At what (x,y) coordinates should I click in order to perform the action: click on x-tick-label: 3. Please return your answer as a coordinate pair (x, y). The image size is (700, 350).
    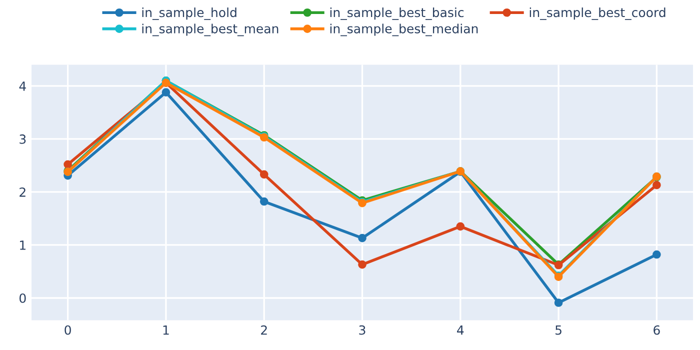
    Looking at the image, I should click on (362, 330).